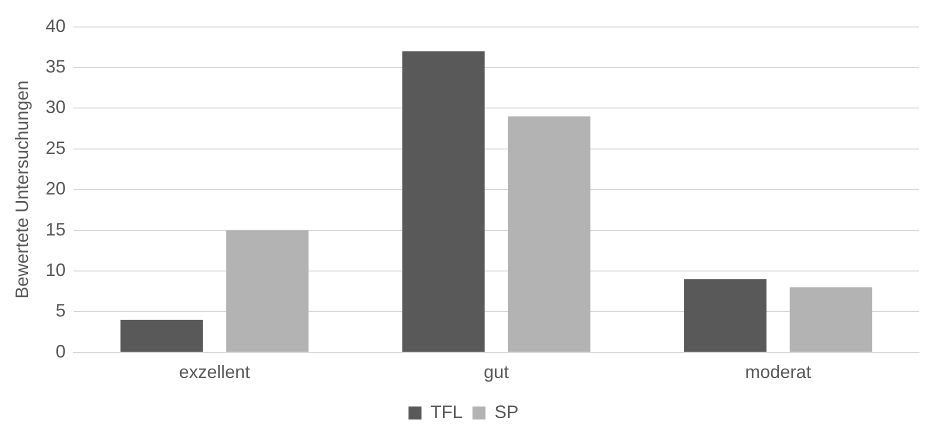  Describe the element at coordinates (56, 66) in the screenshot. I see `y-tick-label: 35` at that location.